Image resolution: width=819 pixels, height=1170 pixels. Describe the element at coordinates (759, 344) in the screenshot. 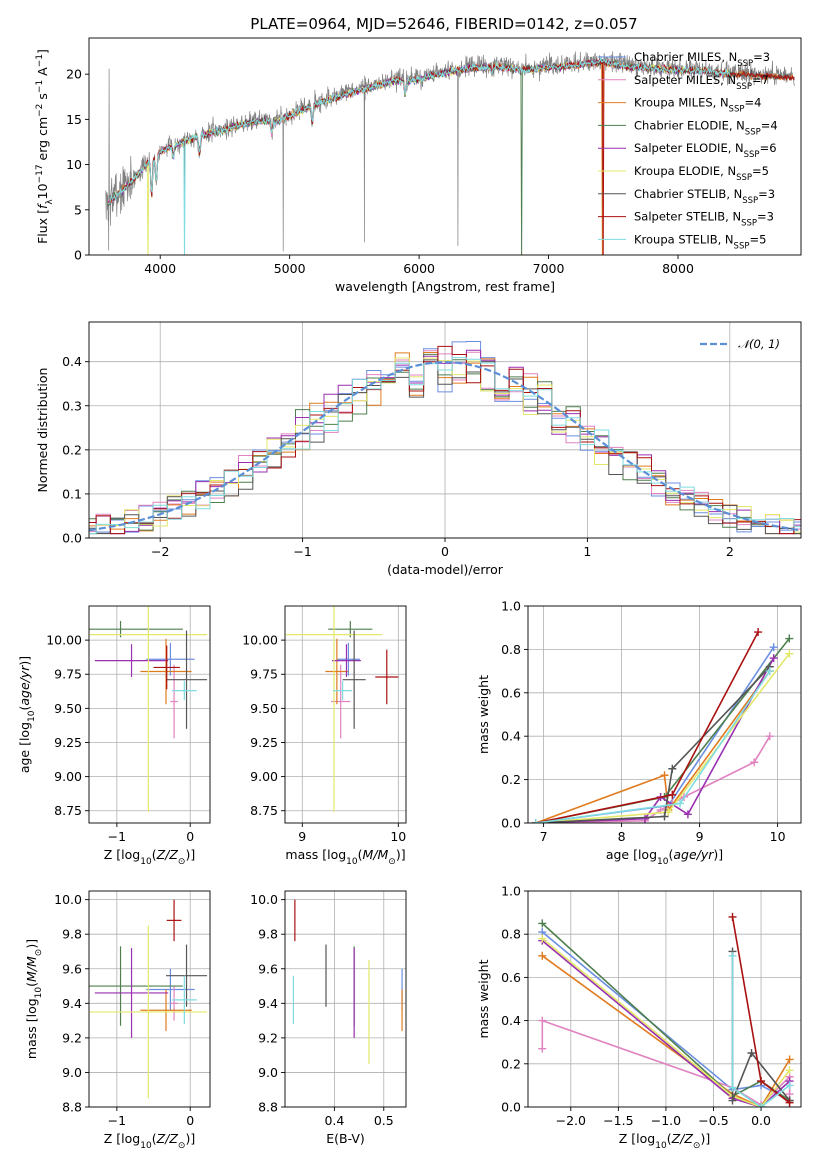

I see `legend-label-normal: 𝒩(0, 1)` at that location.